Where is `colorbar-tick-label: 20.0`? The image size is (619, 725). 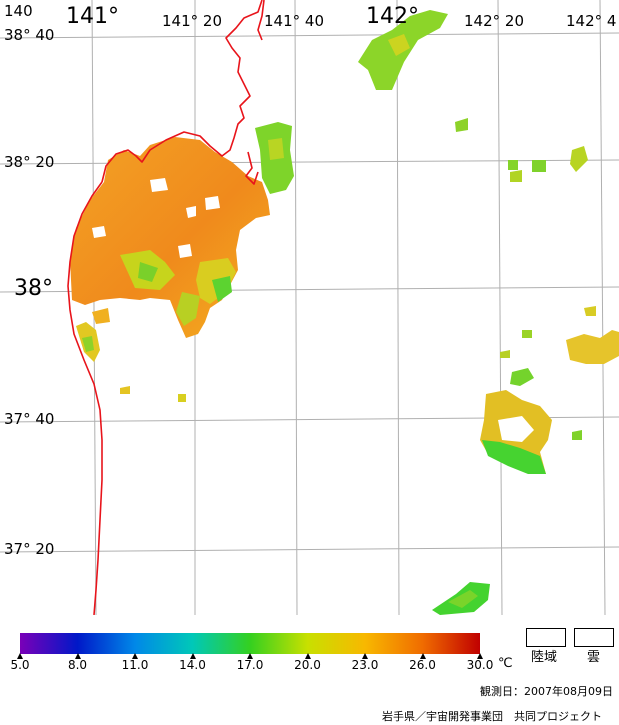 colorbar-tick-label: 20.0 is located at coordinates (307, 665).